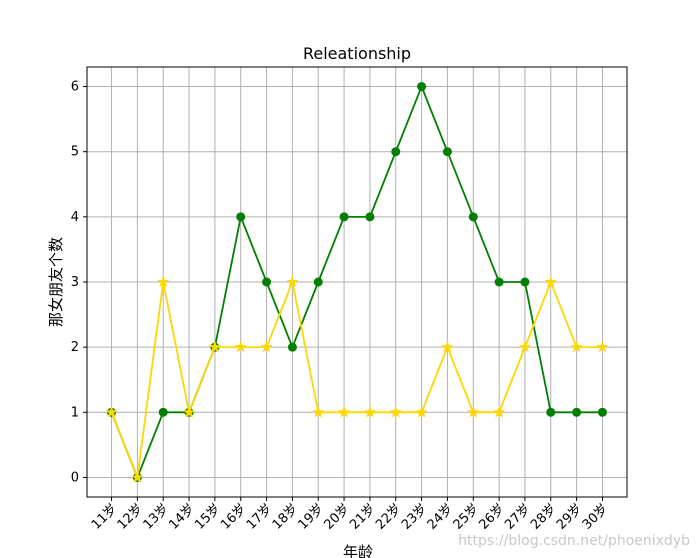 The height and width of the screenshot is (558, 697). Describe the element at coordinates (357, 53) in the screenshot. I see `chart-title: Releationship` at that location.